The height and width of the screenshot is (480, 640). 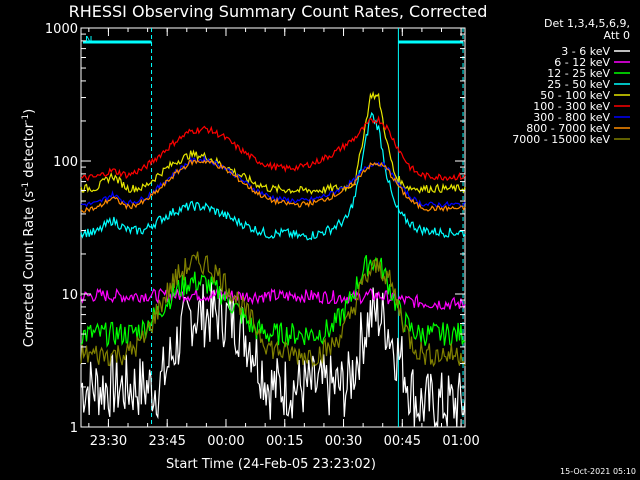 What do you see at coordinates (26, 186) in the screenshot?
I see `y-label-sup1: -1` at bounding box center [26, 186].